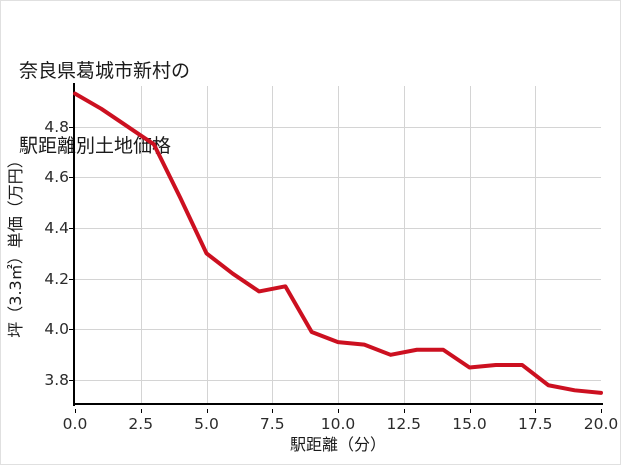 The image size is (621, 465). I want to click on x-axis-spine, so click(338, 404).